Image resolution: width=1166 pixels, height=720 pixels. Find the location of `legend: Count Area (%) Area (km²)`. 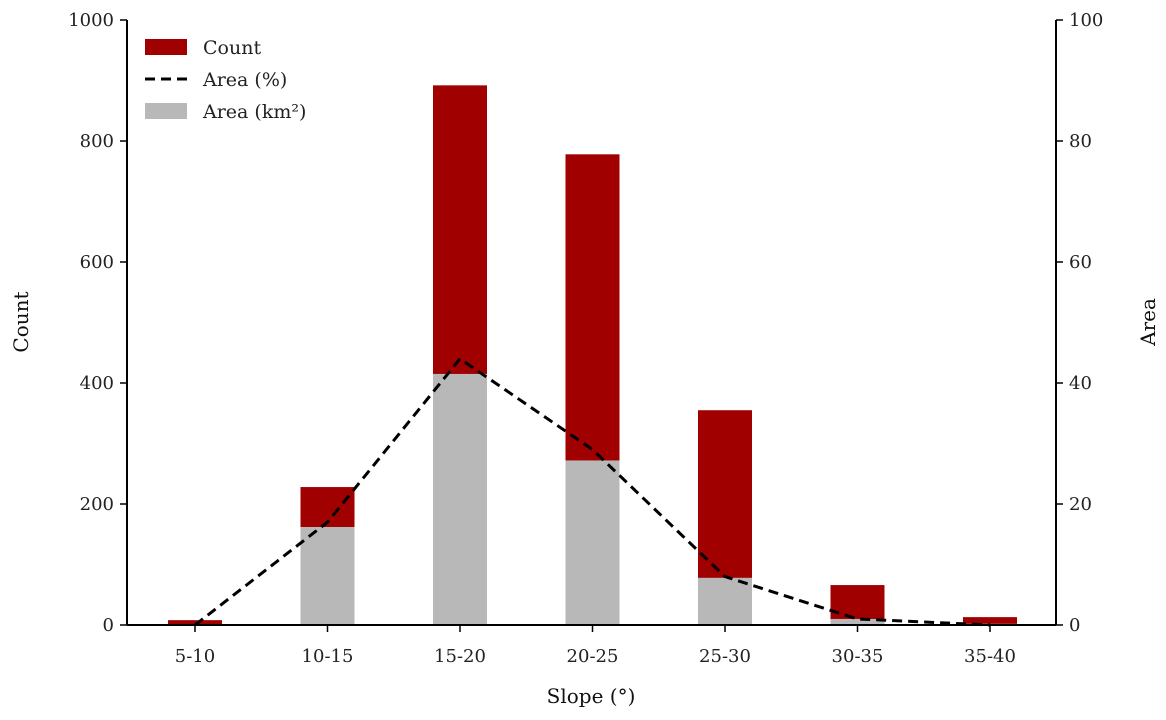

legend: Count Area (%) Area (km²) is located at coordinates (225, 80).